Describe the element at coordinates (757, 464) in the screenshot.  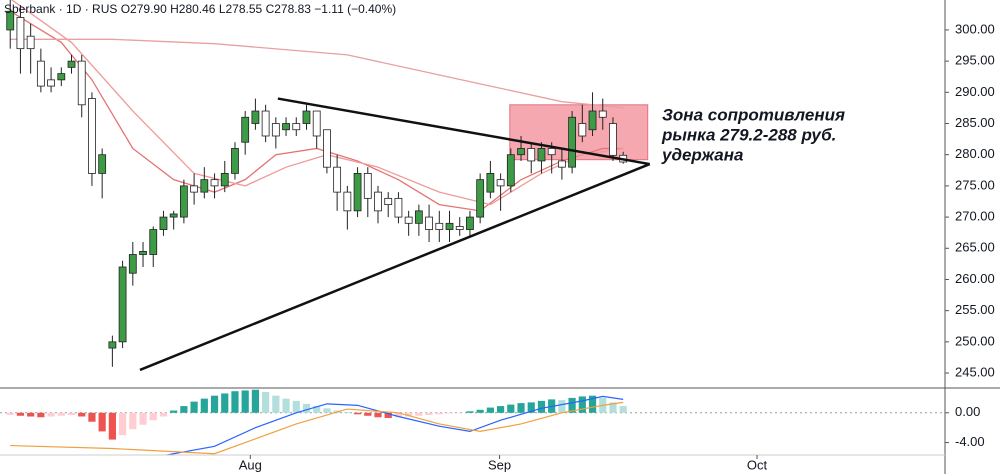
I see `x-tick-label: Oct` at that location.